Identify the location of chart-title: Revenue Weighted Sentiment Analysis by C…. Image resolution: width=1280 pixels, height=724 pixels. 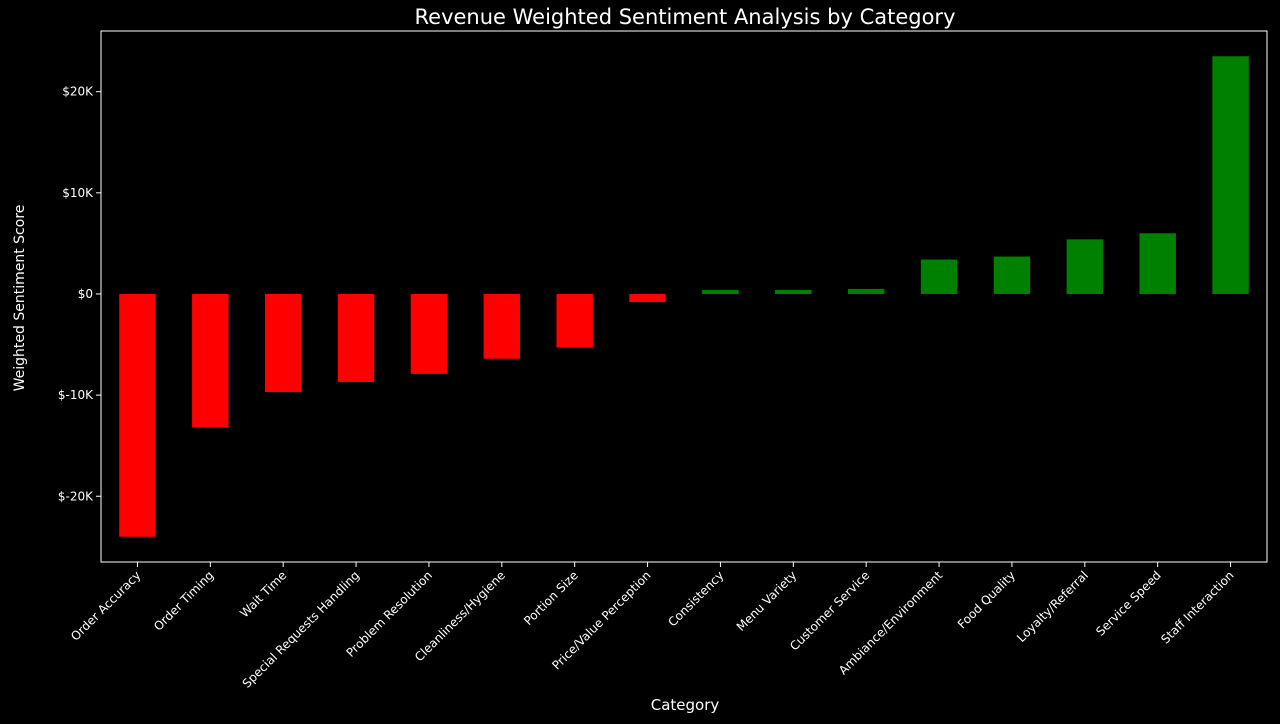
(685, 17).